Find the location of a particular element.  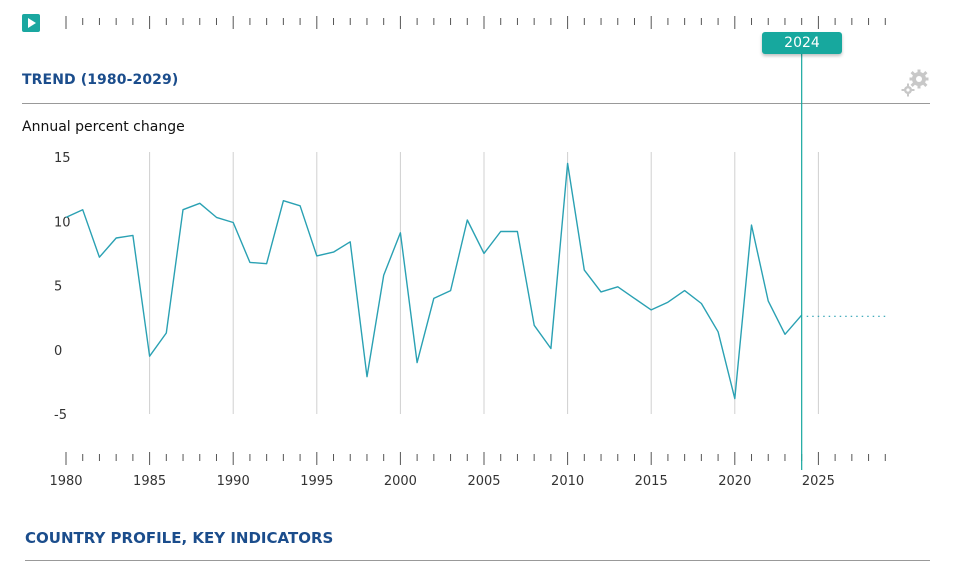

section-title-profile: COUNTRY PROFILE, KEY INDICATORS is located at coordinates (179, 538).